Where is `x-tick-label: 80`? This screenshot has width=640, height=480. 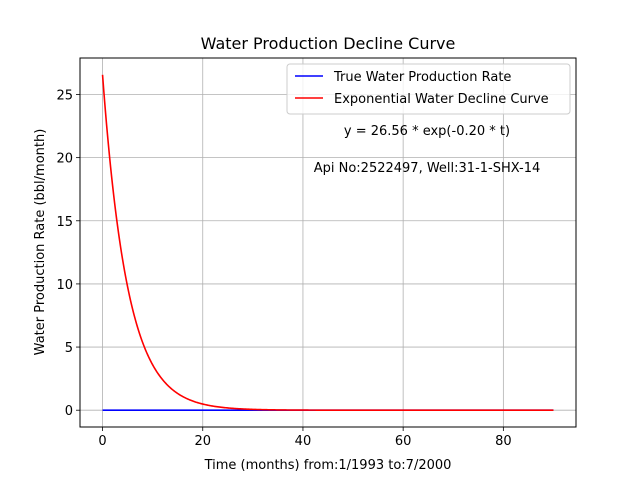
x-tick-label: 80 is located at coordinates (503, 441).